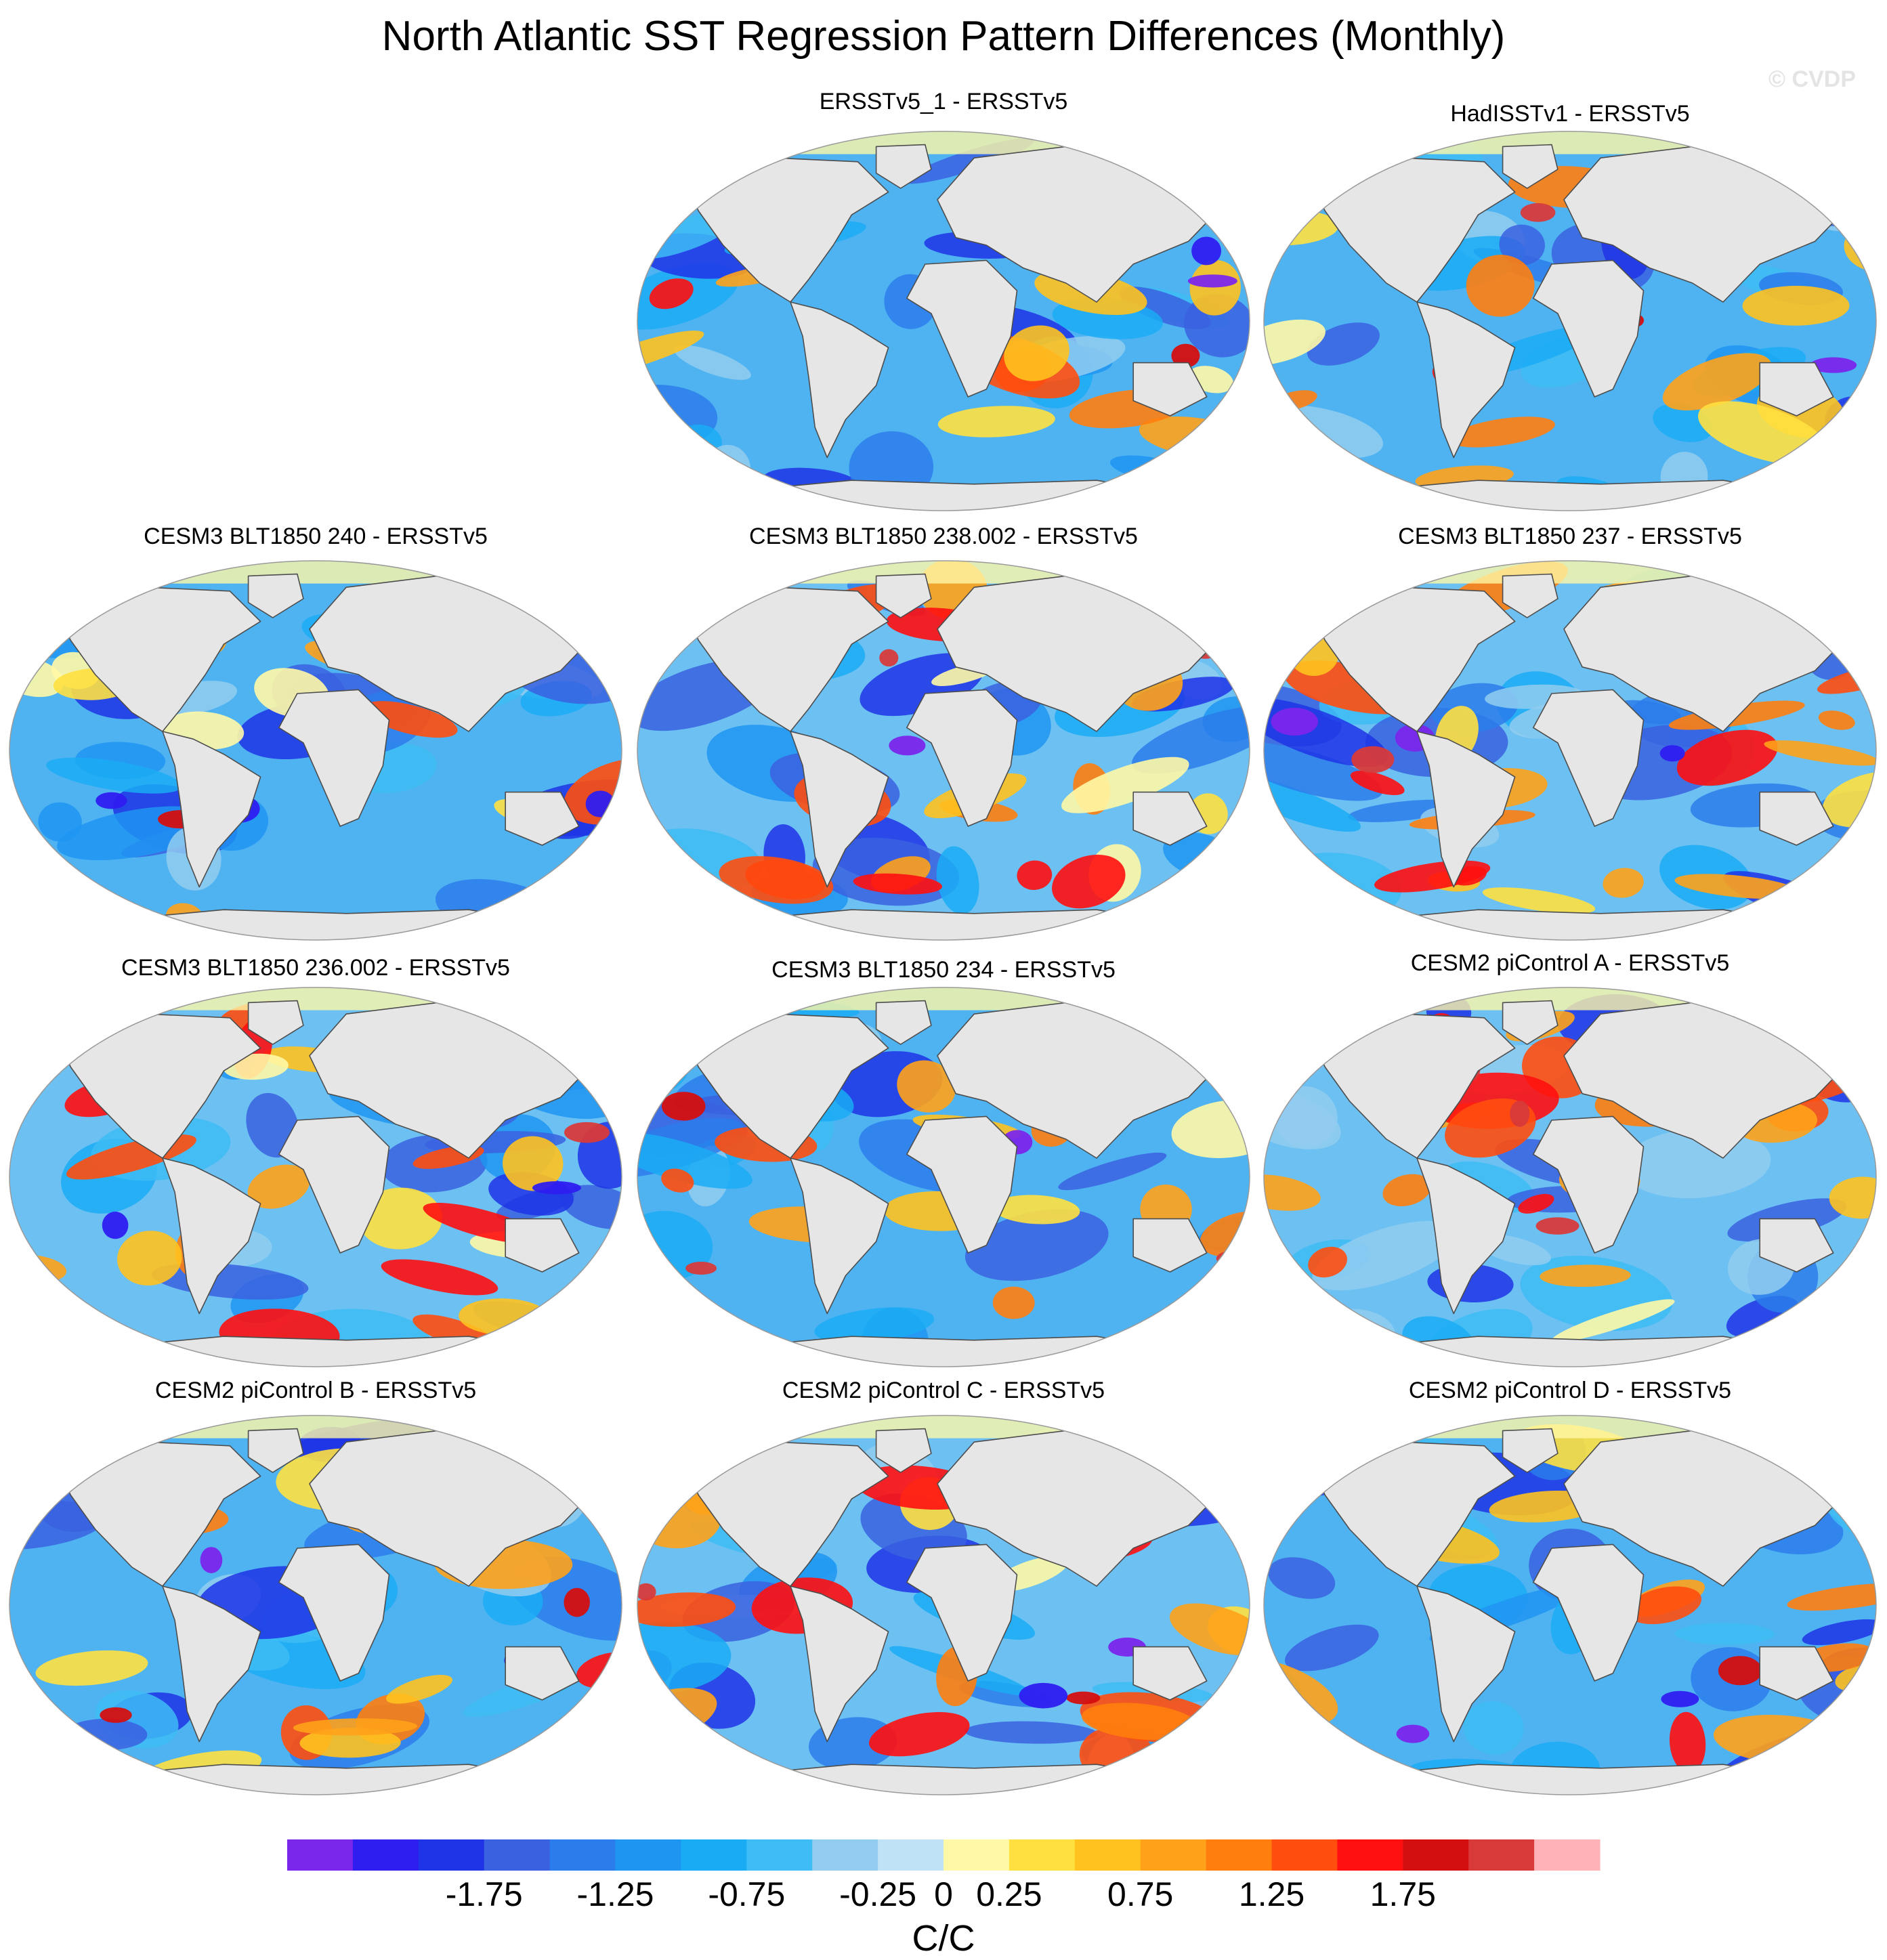 This screenshot has width=1887, height=1960. I want to click on colorbar-tick-8: 1.75, so click(1403, 1894).